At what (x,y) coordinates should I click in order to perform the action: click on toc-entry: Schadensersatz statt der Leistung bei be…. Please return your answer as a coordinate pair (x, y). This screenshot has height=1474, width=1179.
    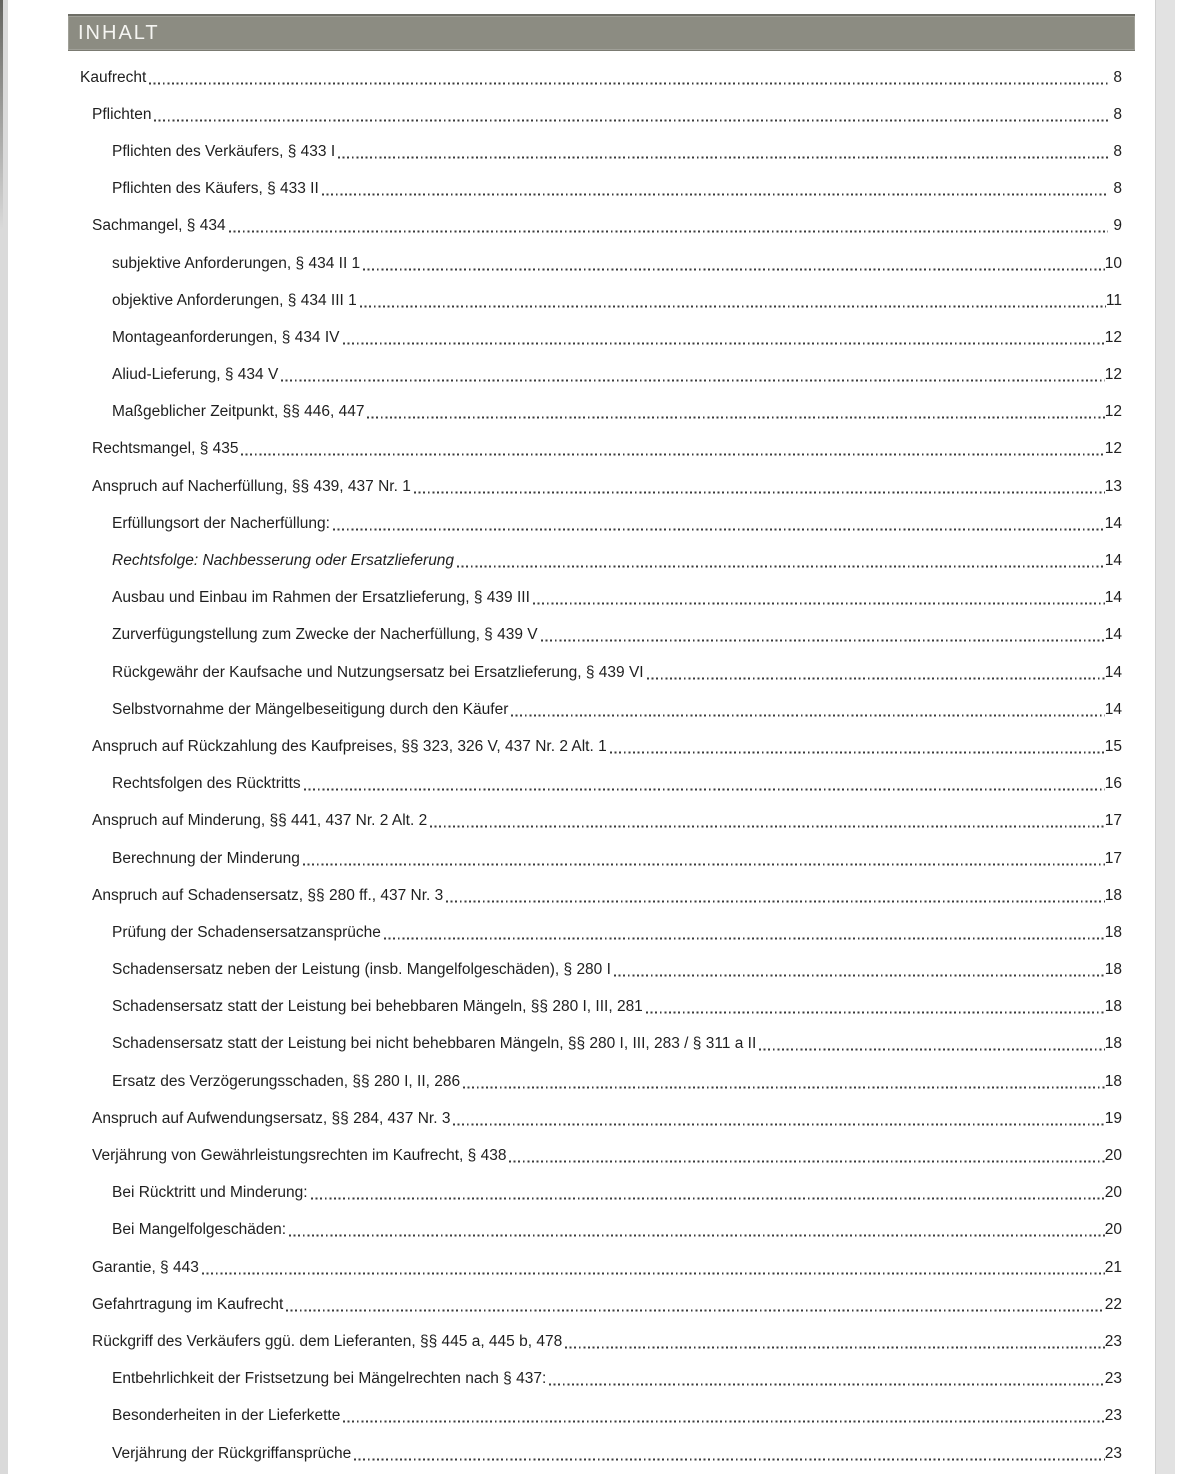
    Looking at the image, I should click on (595, 1007).